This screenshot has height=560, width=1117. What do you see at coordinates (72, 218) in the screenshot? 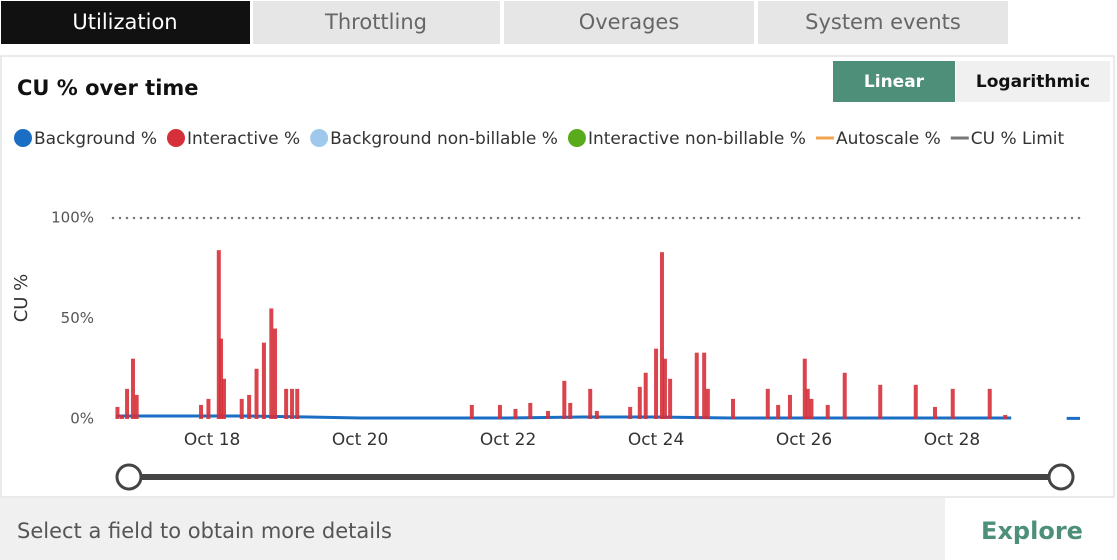
I see `y-tick-label: 100%` at bounding box center [72, 218].